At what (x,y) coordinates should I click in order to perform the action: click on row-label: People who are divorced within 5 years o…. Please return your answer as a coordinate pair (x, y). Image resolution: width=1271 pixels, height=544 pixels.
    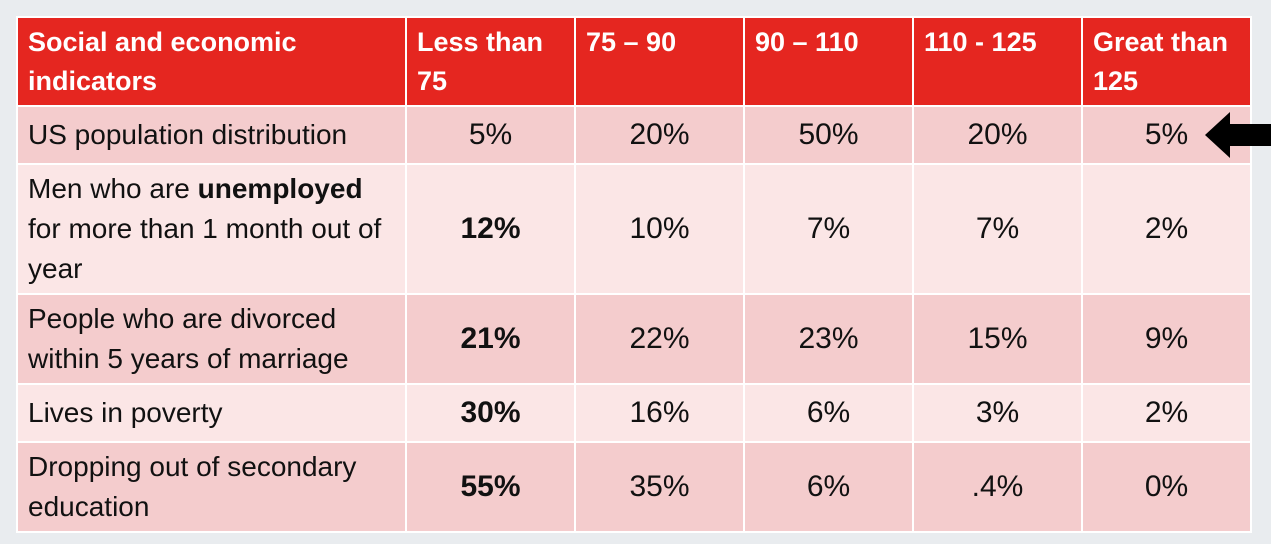
    Looking at the image, I should click on (211, 339).